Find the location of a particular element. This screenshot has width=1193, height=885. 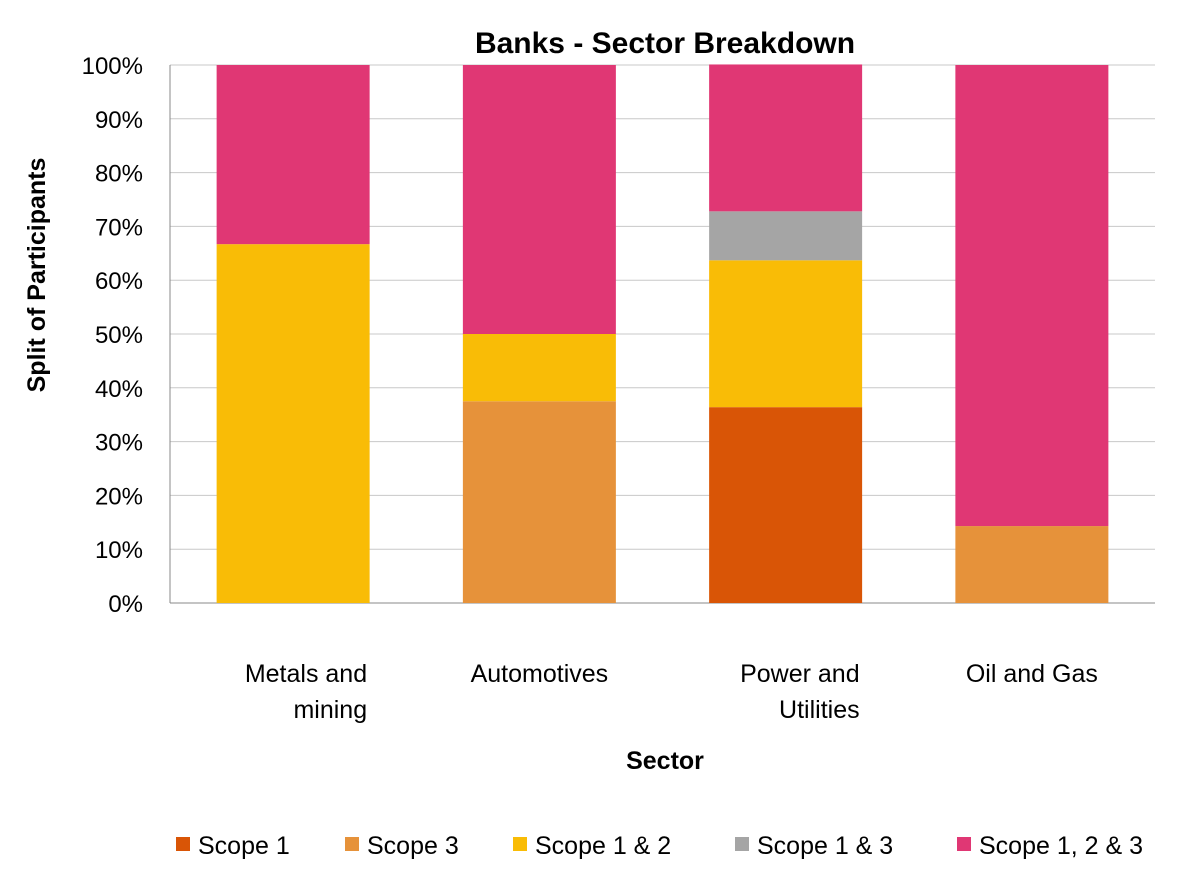

y-tick-label: 100% is located at coordinates (112, 66).